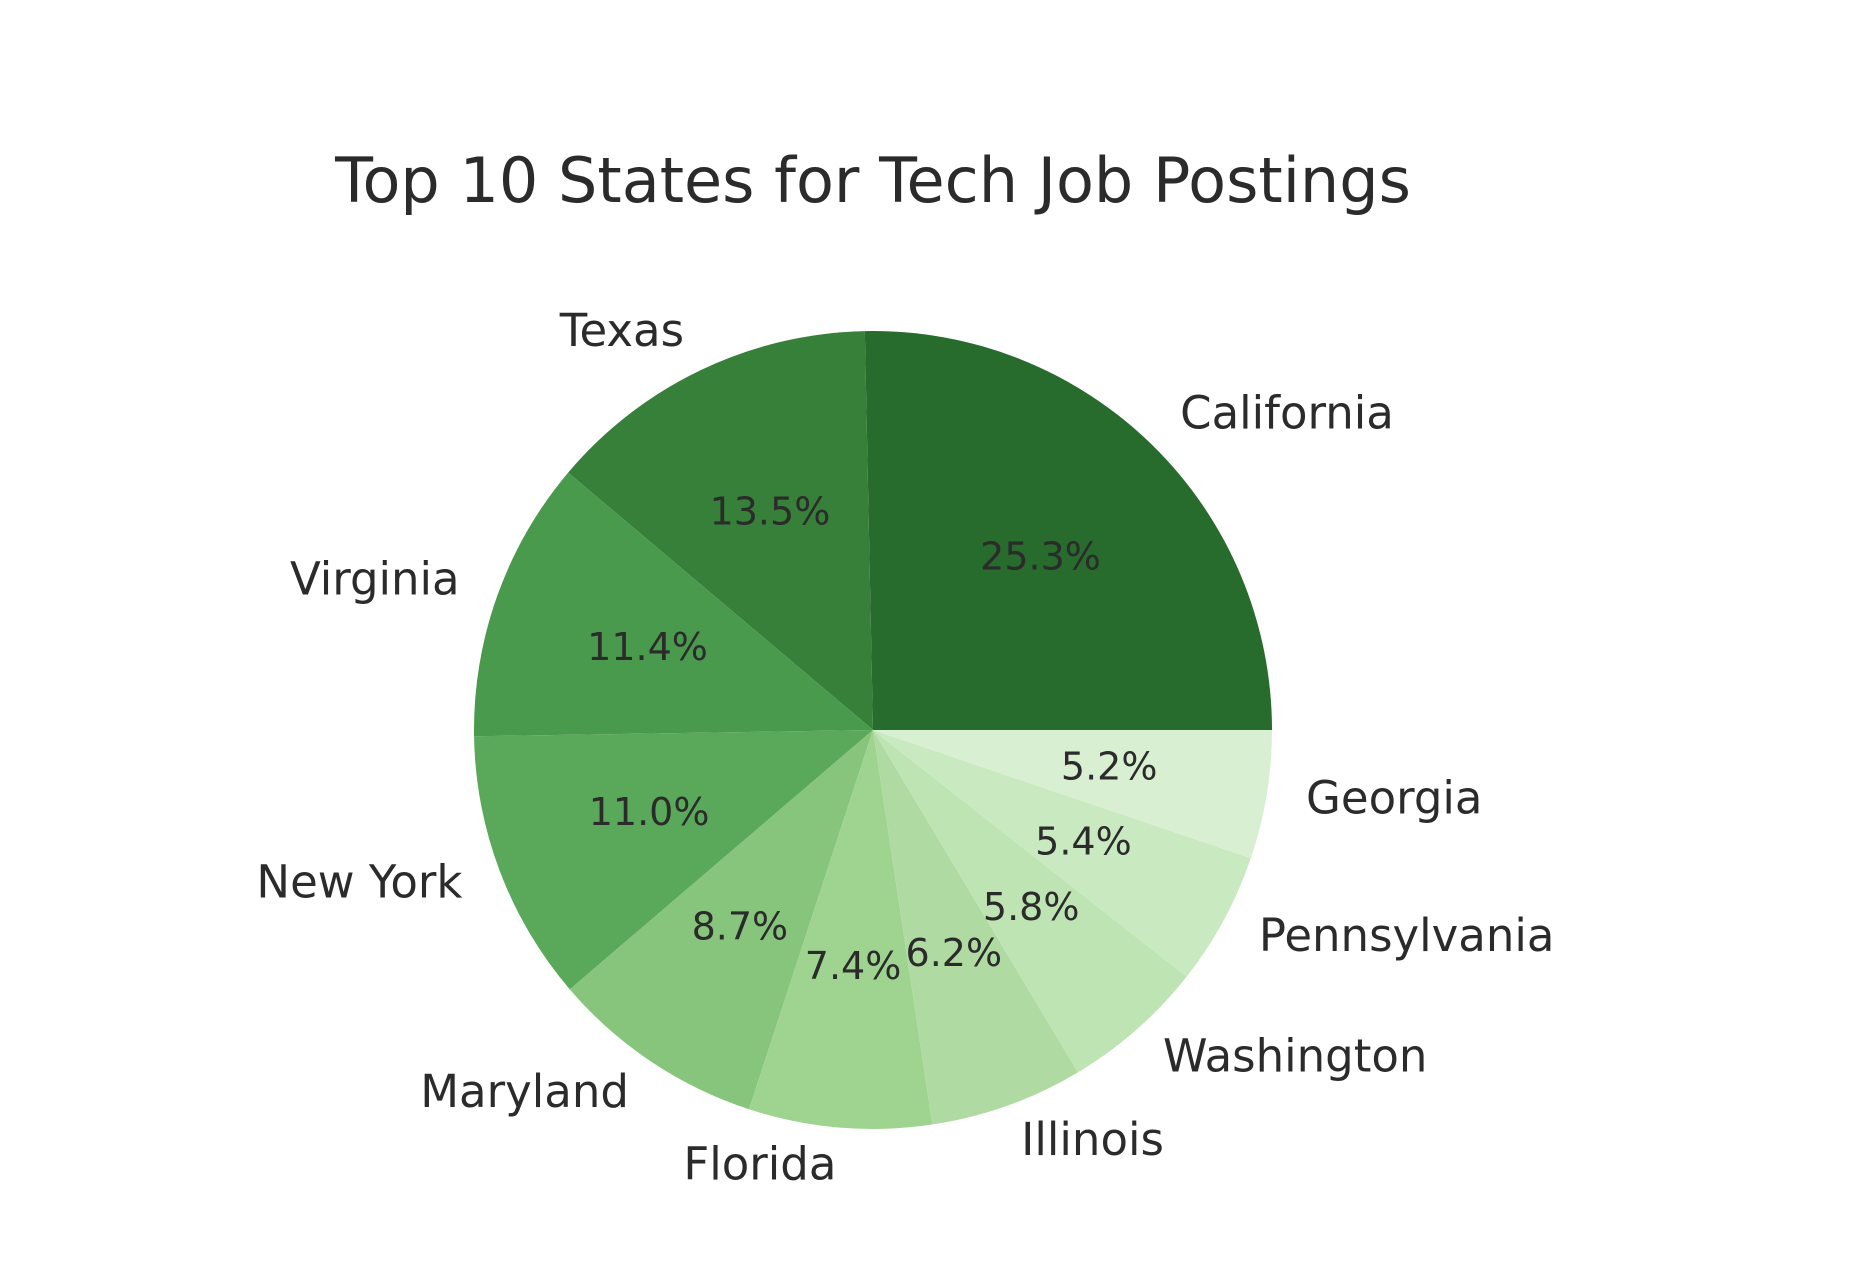  What do you see at coordinates (872, 180) in the screenshot?
I see `chart-title: Top 10 States for Tech Job Postings` at bounding box center [872, 180].